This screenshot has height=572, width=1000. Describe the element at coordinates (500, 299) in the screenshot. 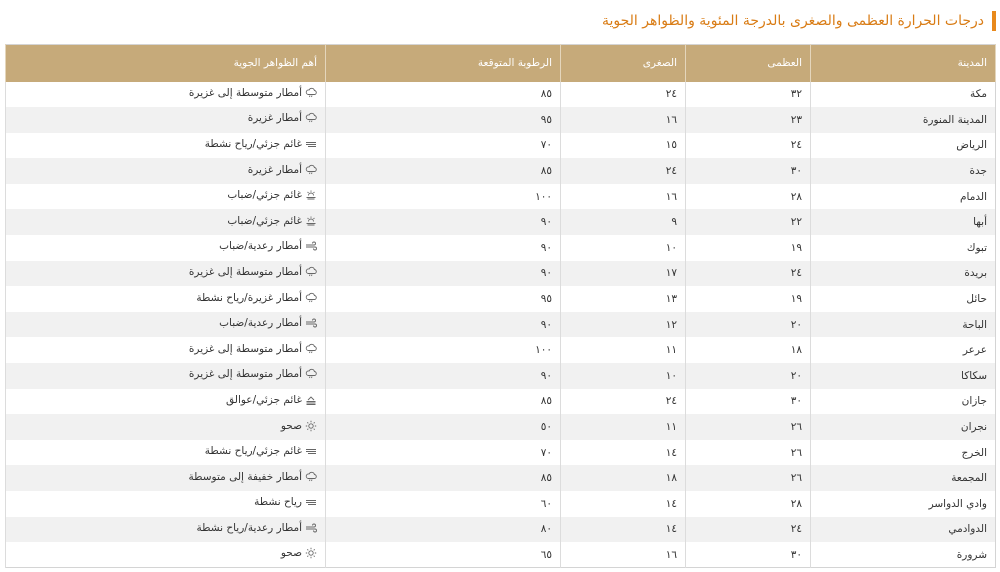

I see `table-row: حائل ١٩ ١٣ ٩٥ أمطار غزيرة/رياح نشطة` at that location.